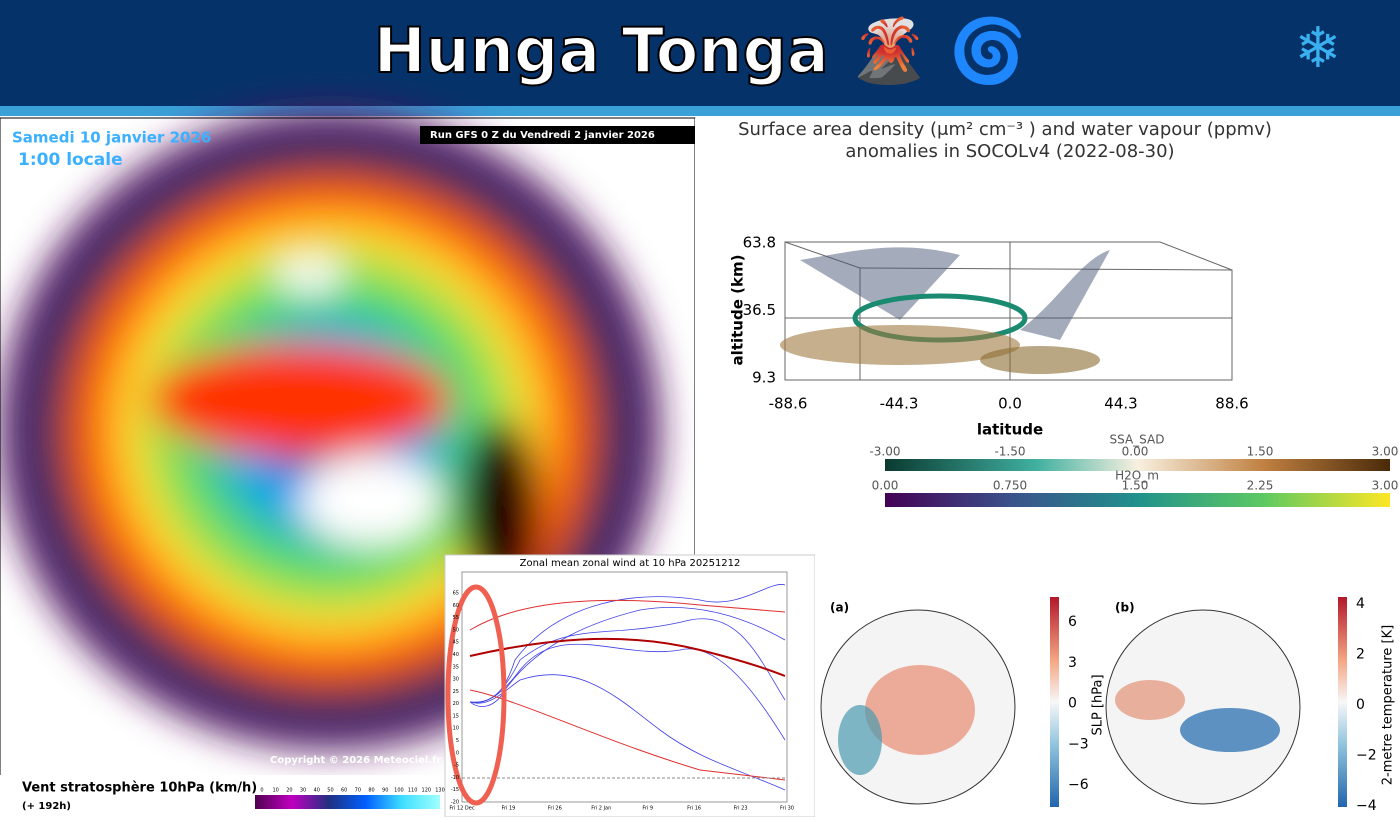 This screenshot has height=821, width=1400. What do you see at coordinates (347, 802) in the screenshot?
I see `map-colorbar` at bounding box center [347, 802].